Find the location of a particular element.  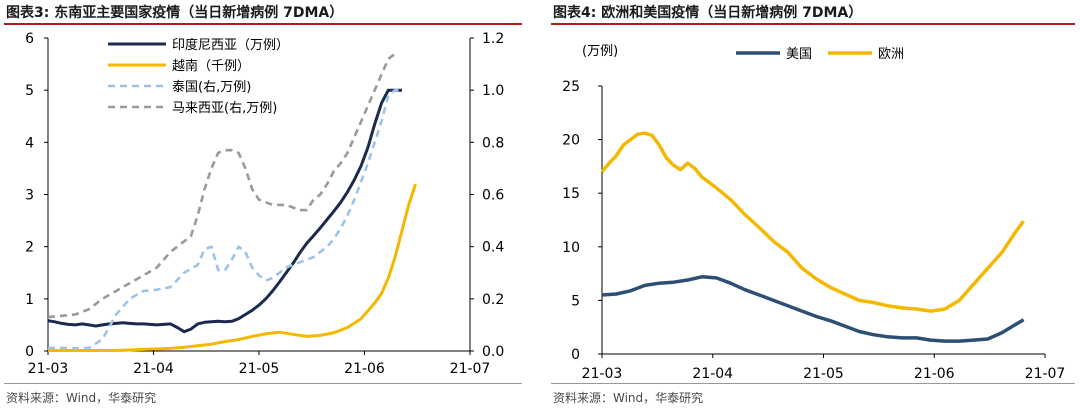

right-chart-title: 图表4: 欧洲和美国疫情（当日新增病例 7DMA） is located at coordinates (708, 13).